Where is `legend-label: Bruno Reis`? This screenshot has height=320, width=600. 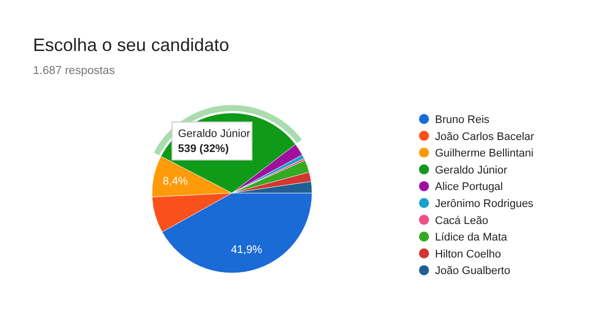
legend-label: Bruno Reis is located at coordinates (462, 120).